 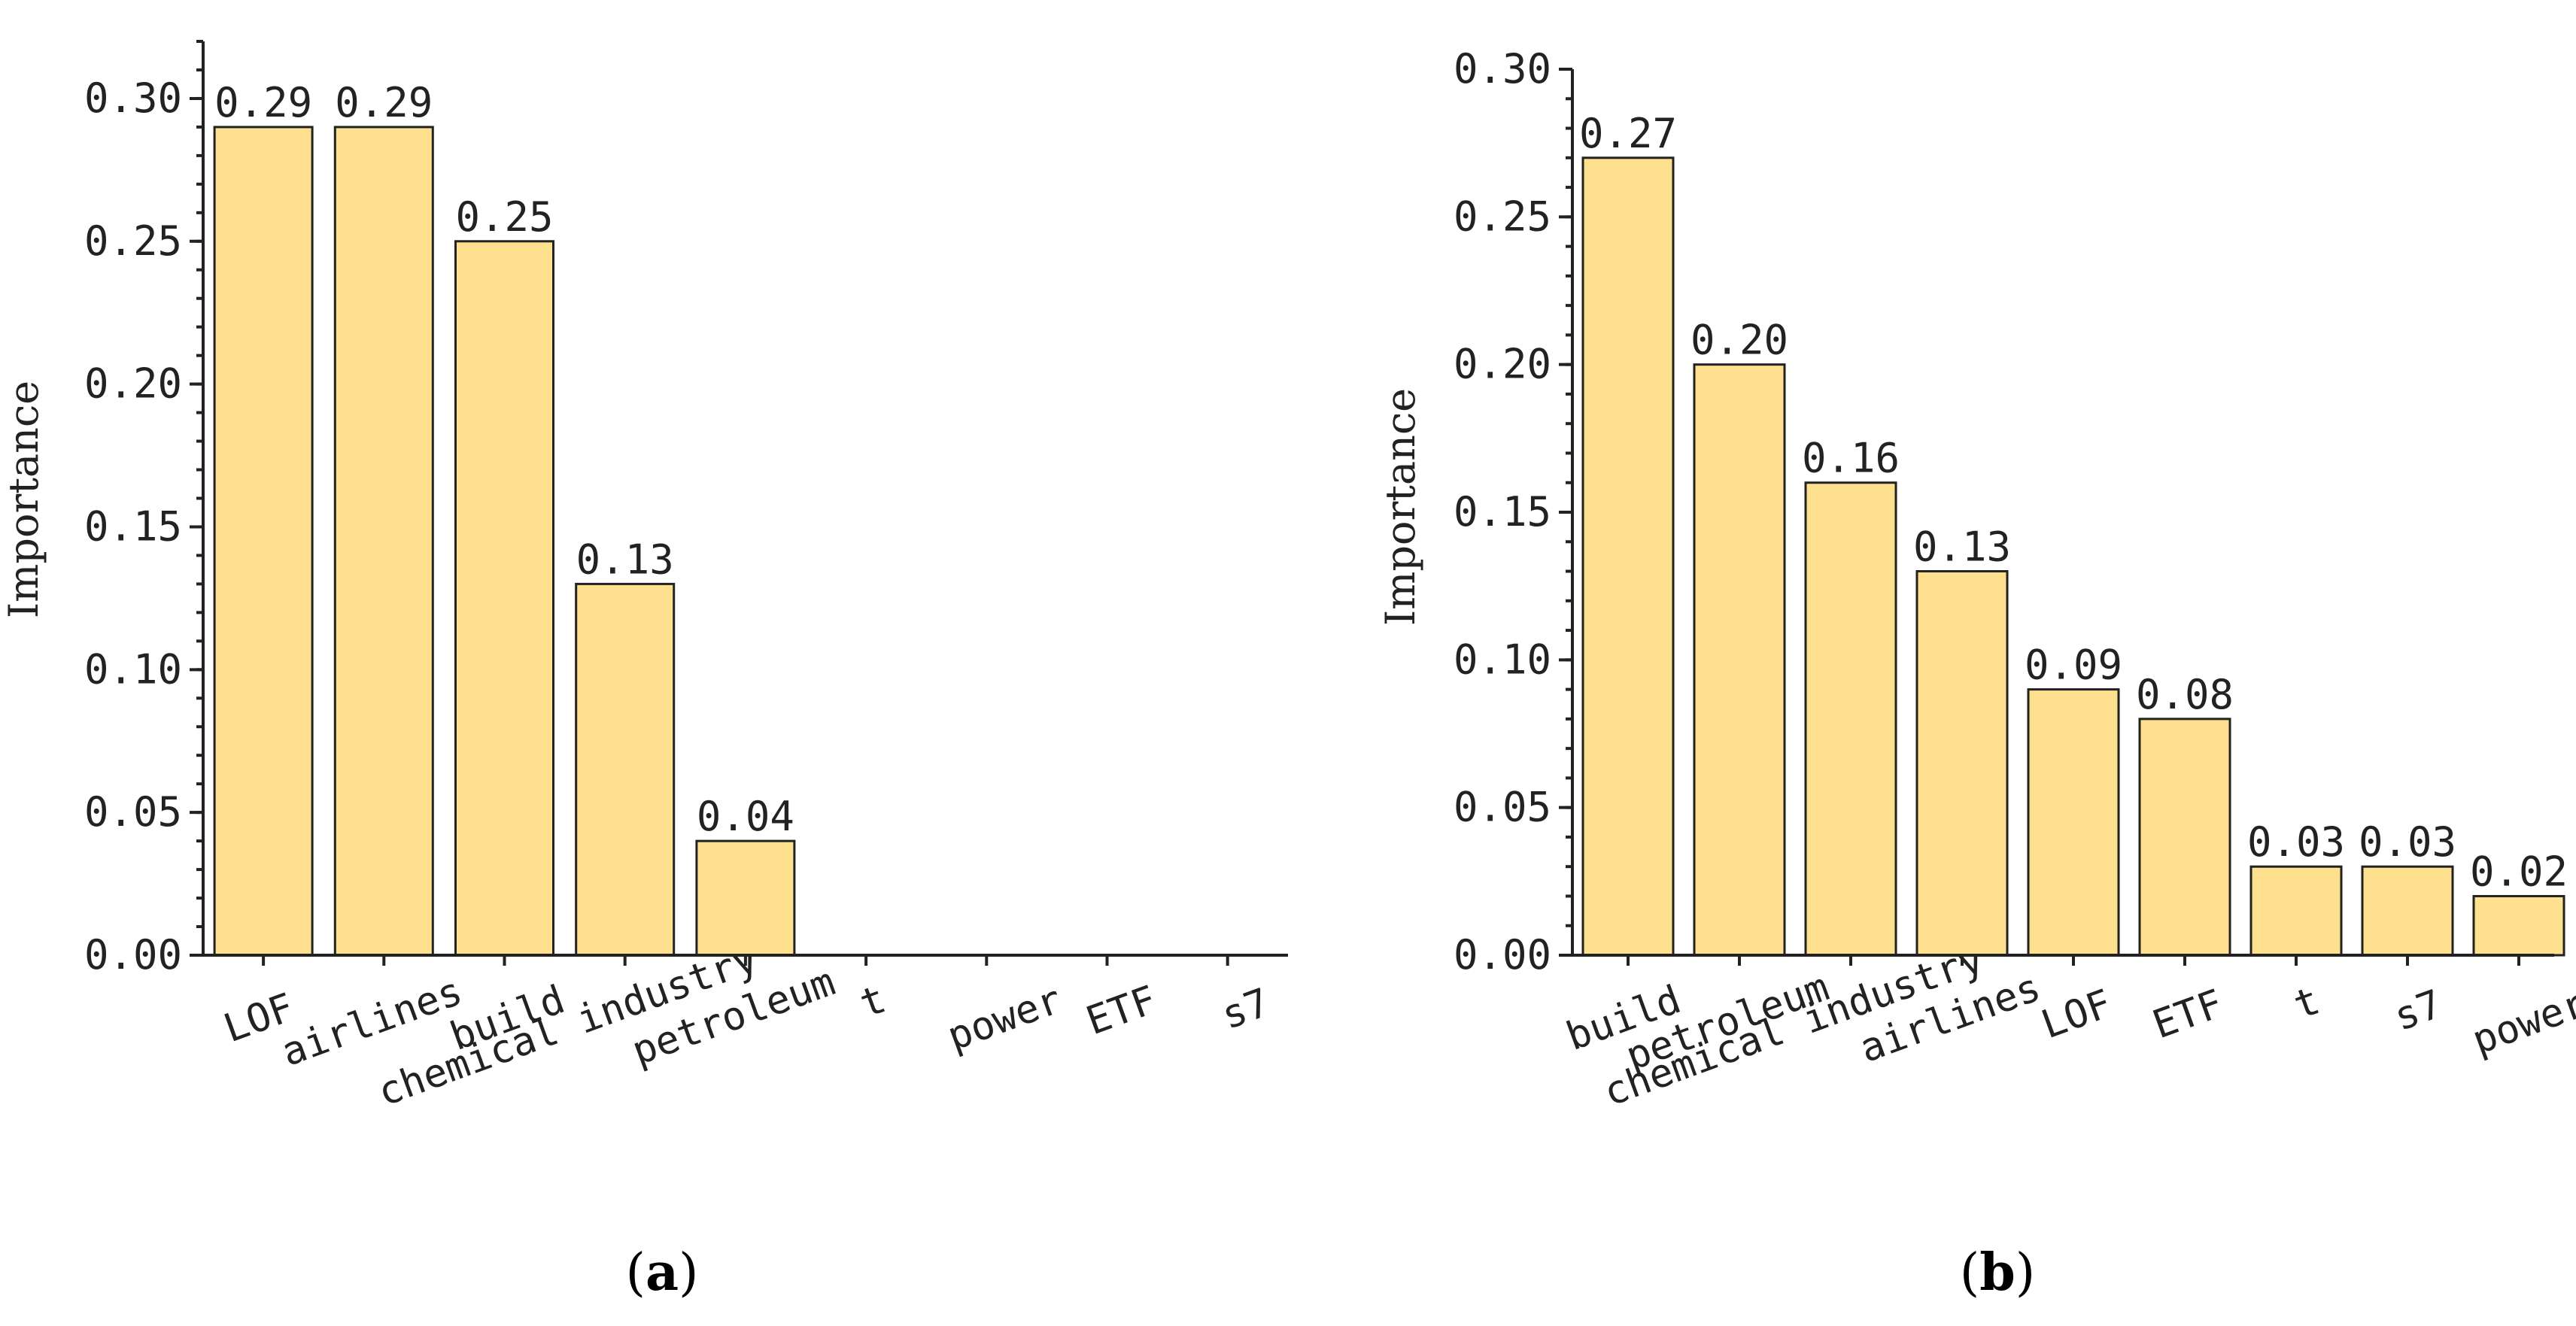 I want to click on data-label: 0.20, so click(x=1739, y=340).